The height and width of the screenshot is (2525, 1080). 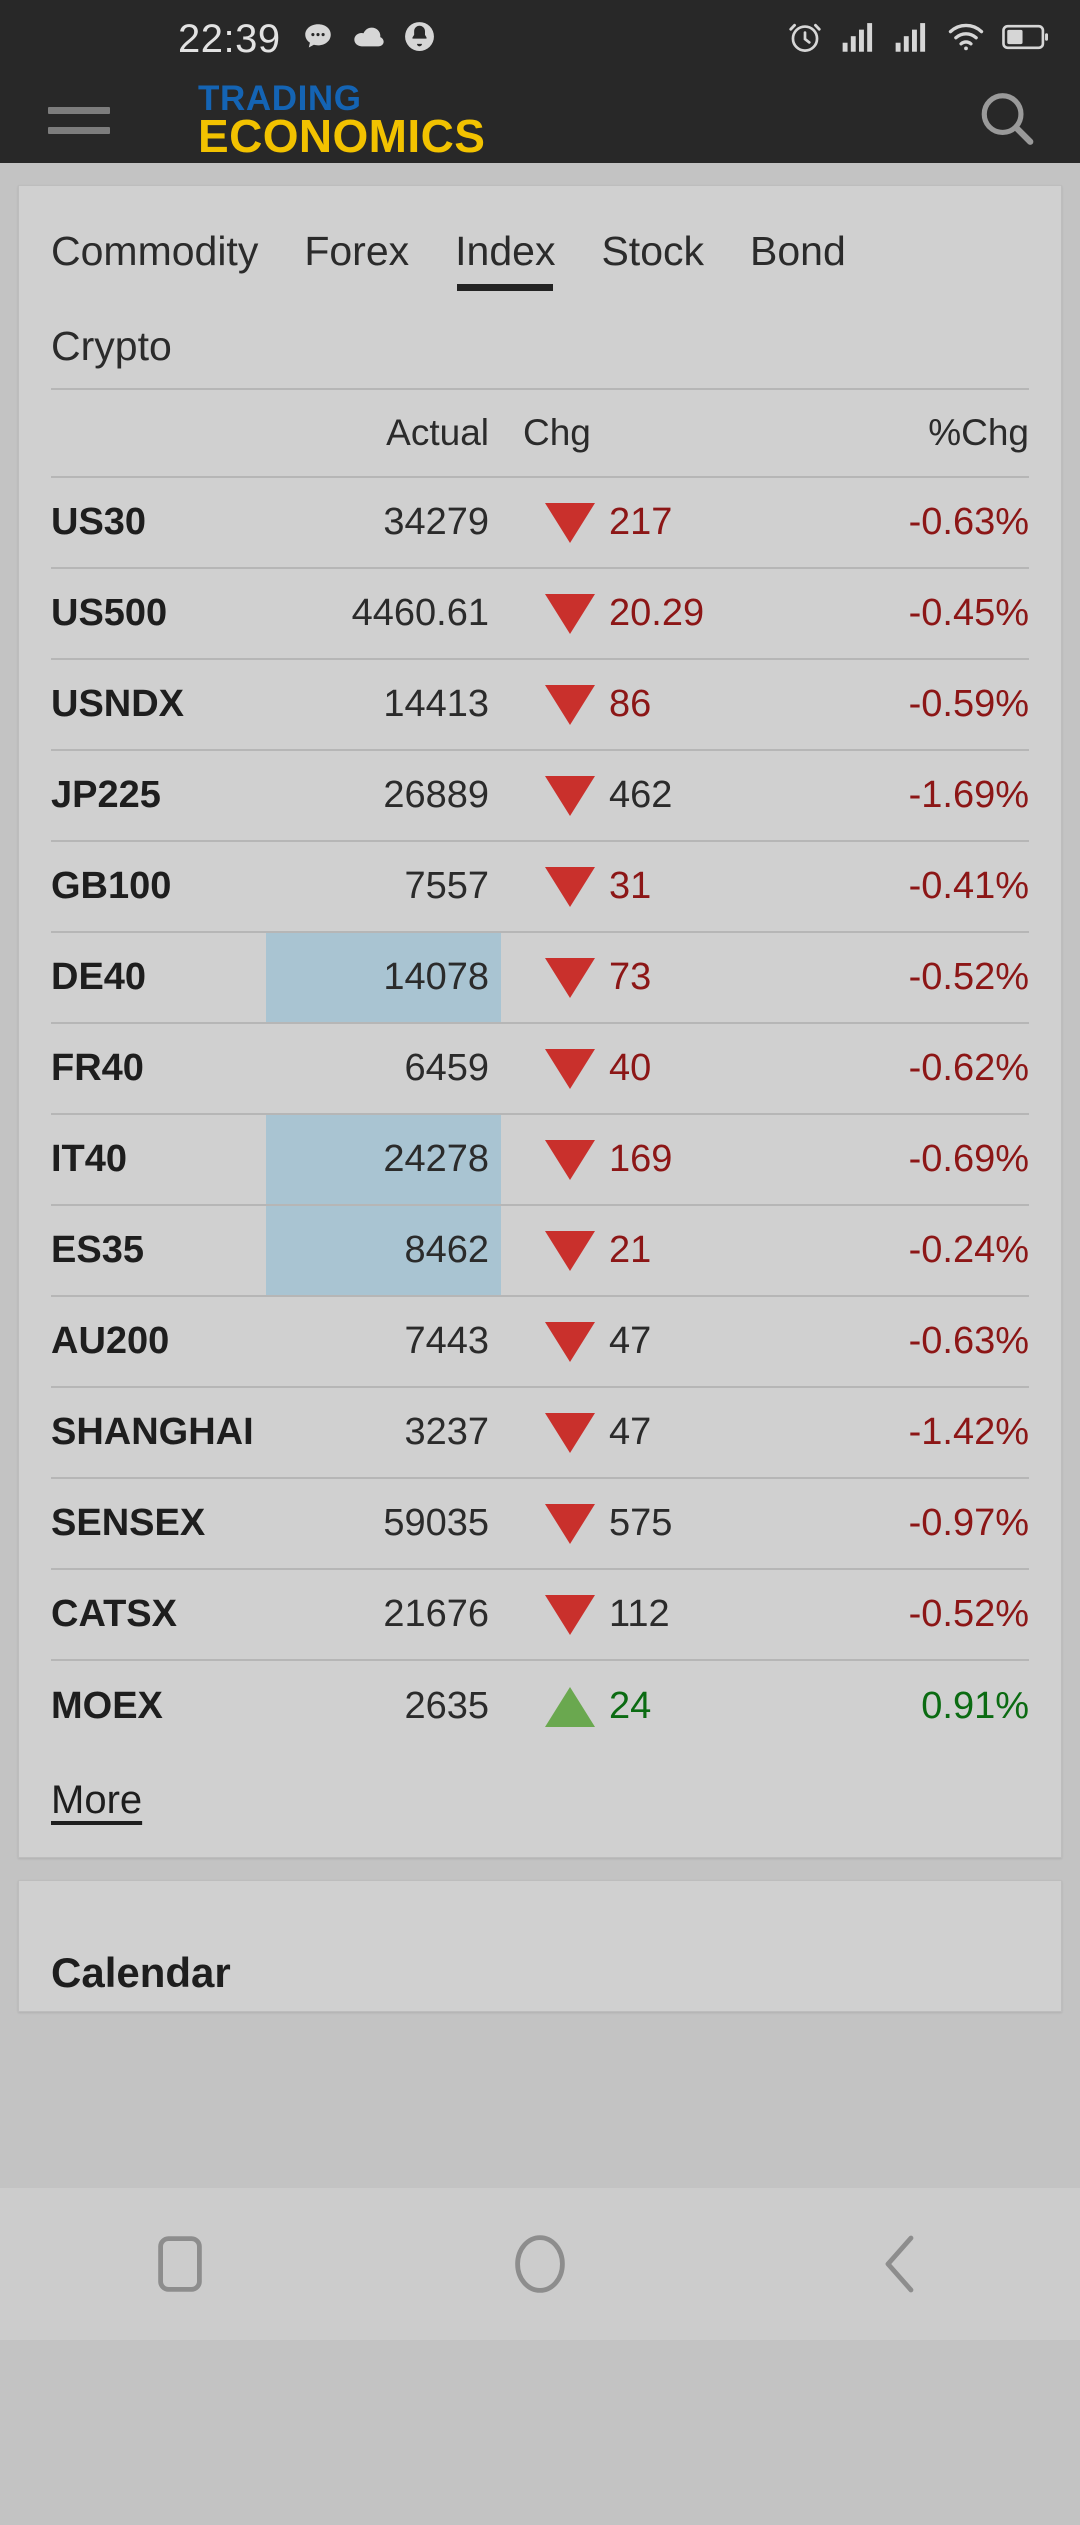 I want to click on app-logo: TRADING ECONOMICS, so click(x=341, y=120).